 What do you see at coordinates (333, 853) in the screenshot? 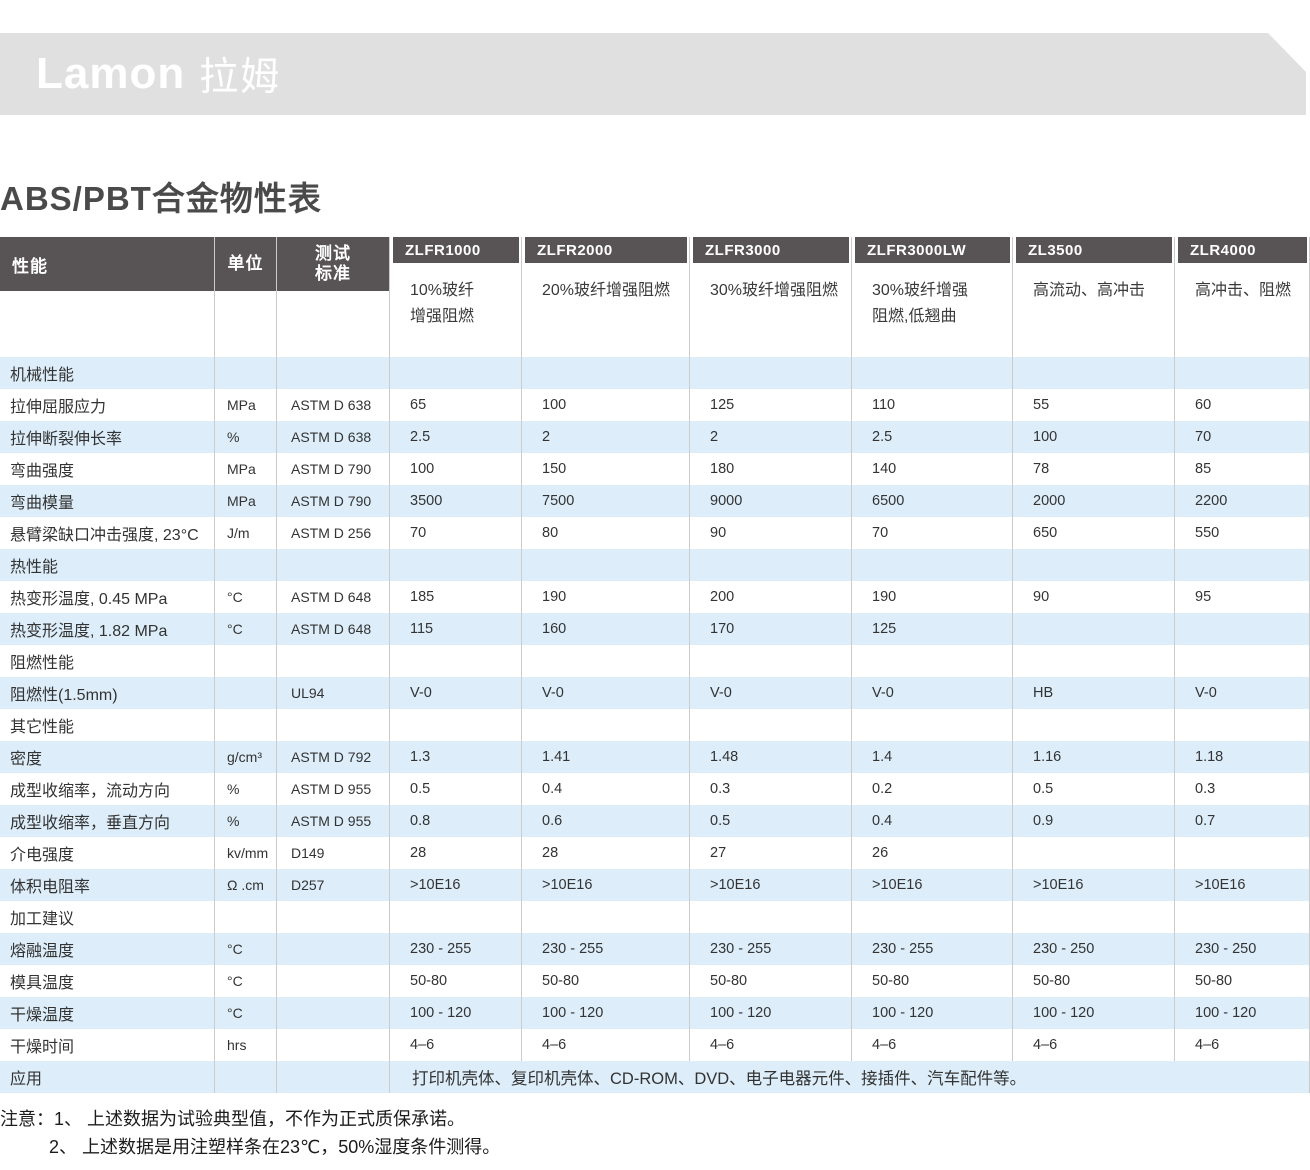
I see `row-standard: D149` at bounding box center [333, 853].